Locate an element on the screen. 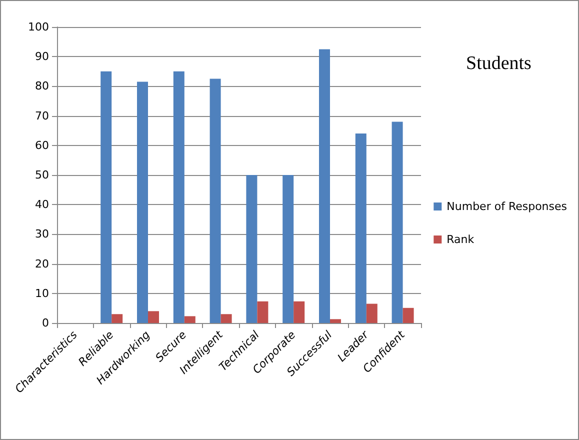  y-tick-label: 90 is located at coordinates (42, 57).